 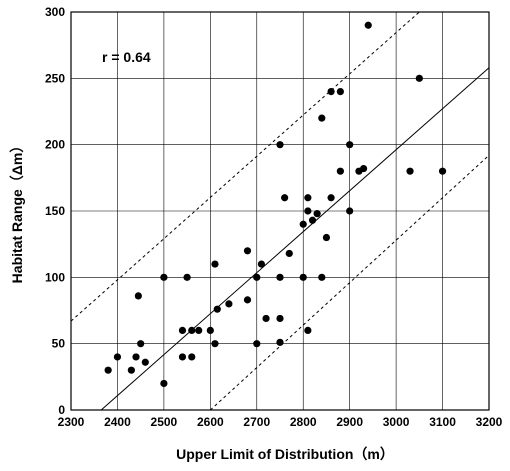 What do you see at coordinates (285, 454) in the screenshot?
I see `x-axis-title: Upper Limit of Distribution（m）` at bounding box center [285, 454].